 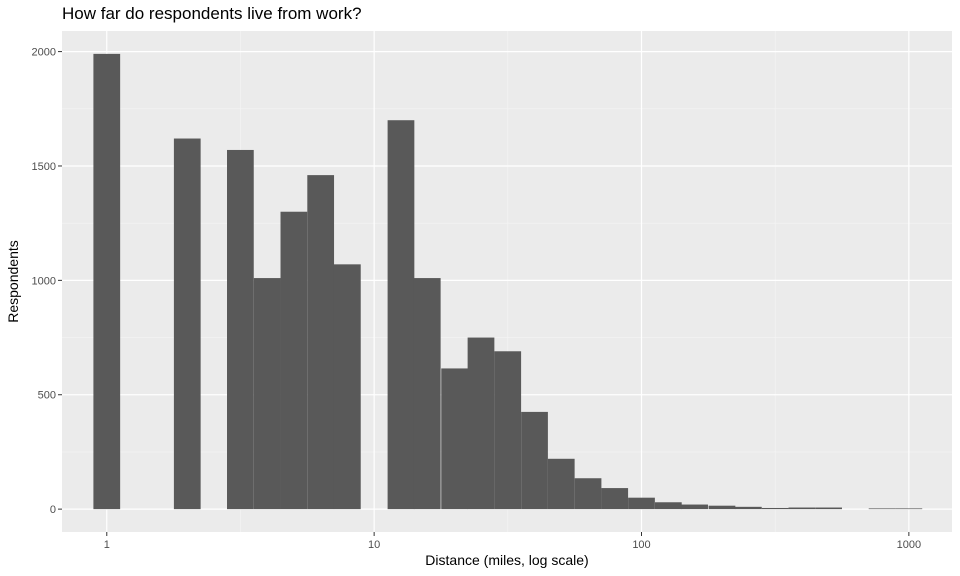 I want to click on y-tick-label: 500, so click(x=47, y=396).